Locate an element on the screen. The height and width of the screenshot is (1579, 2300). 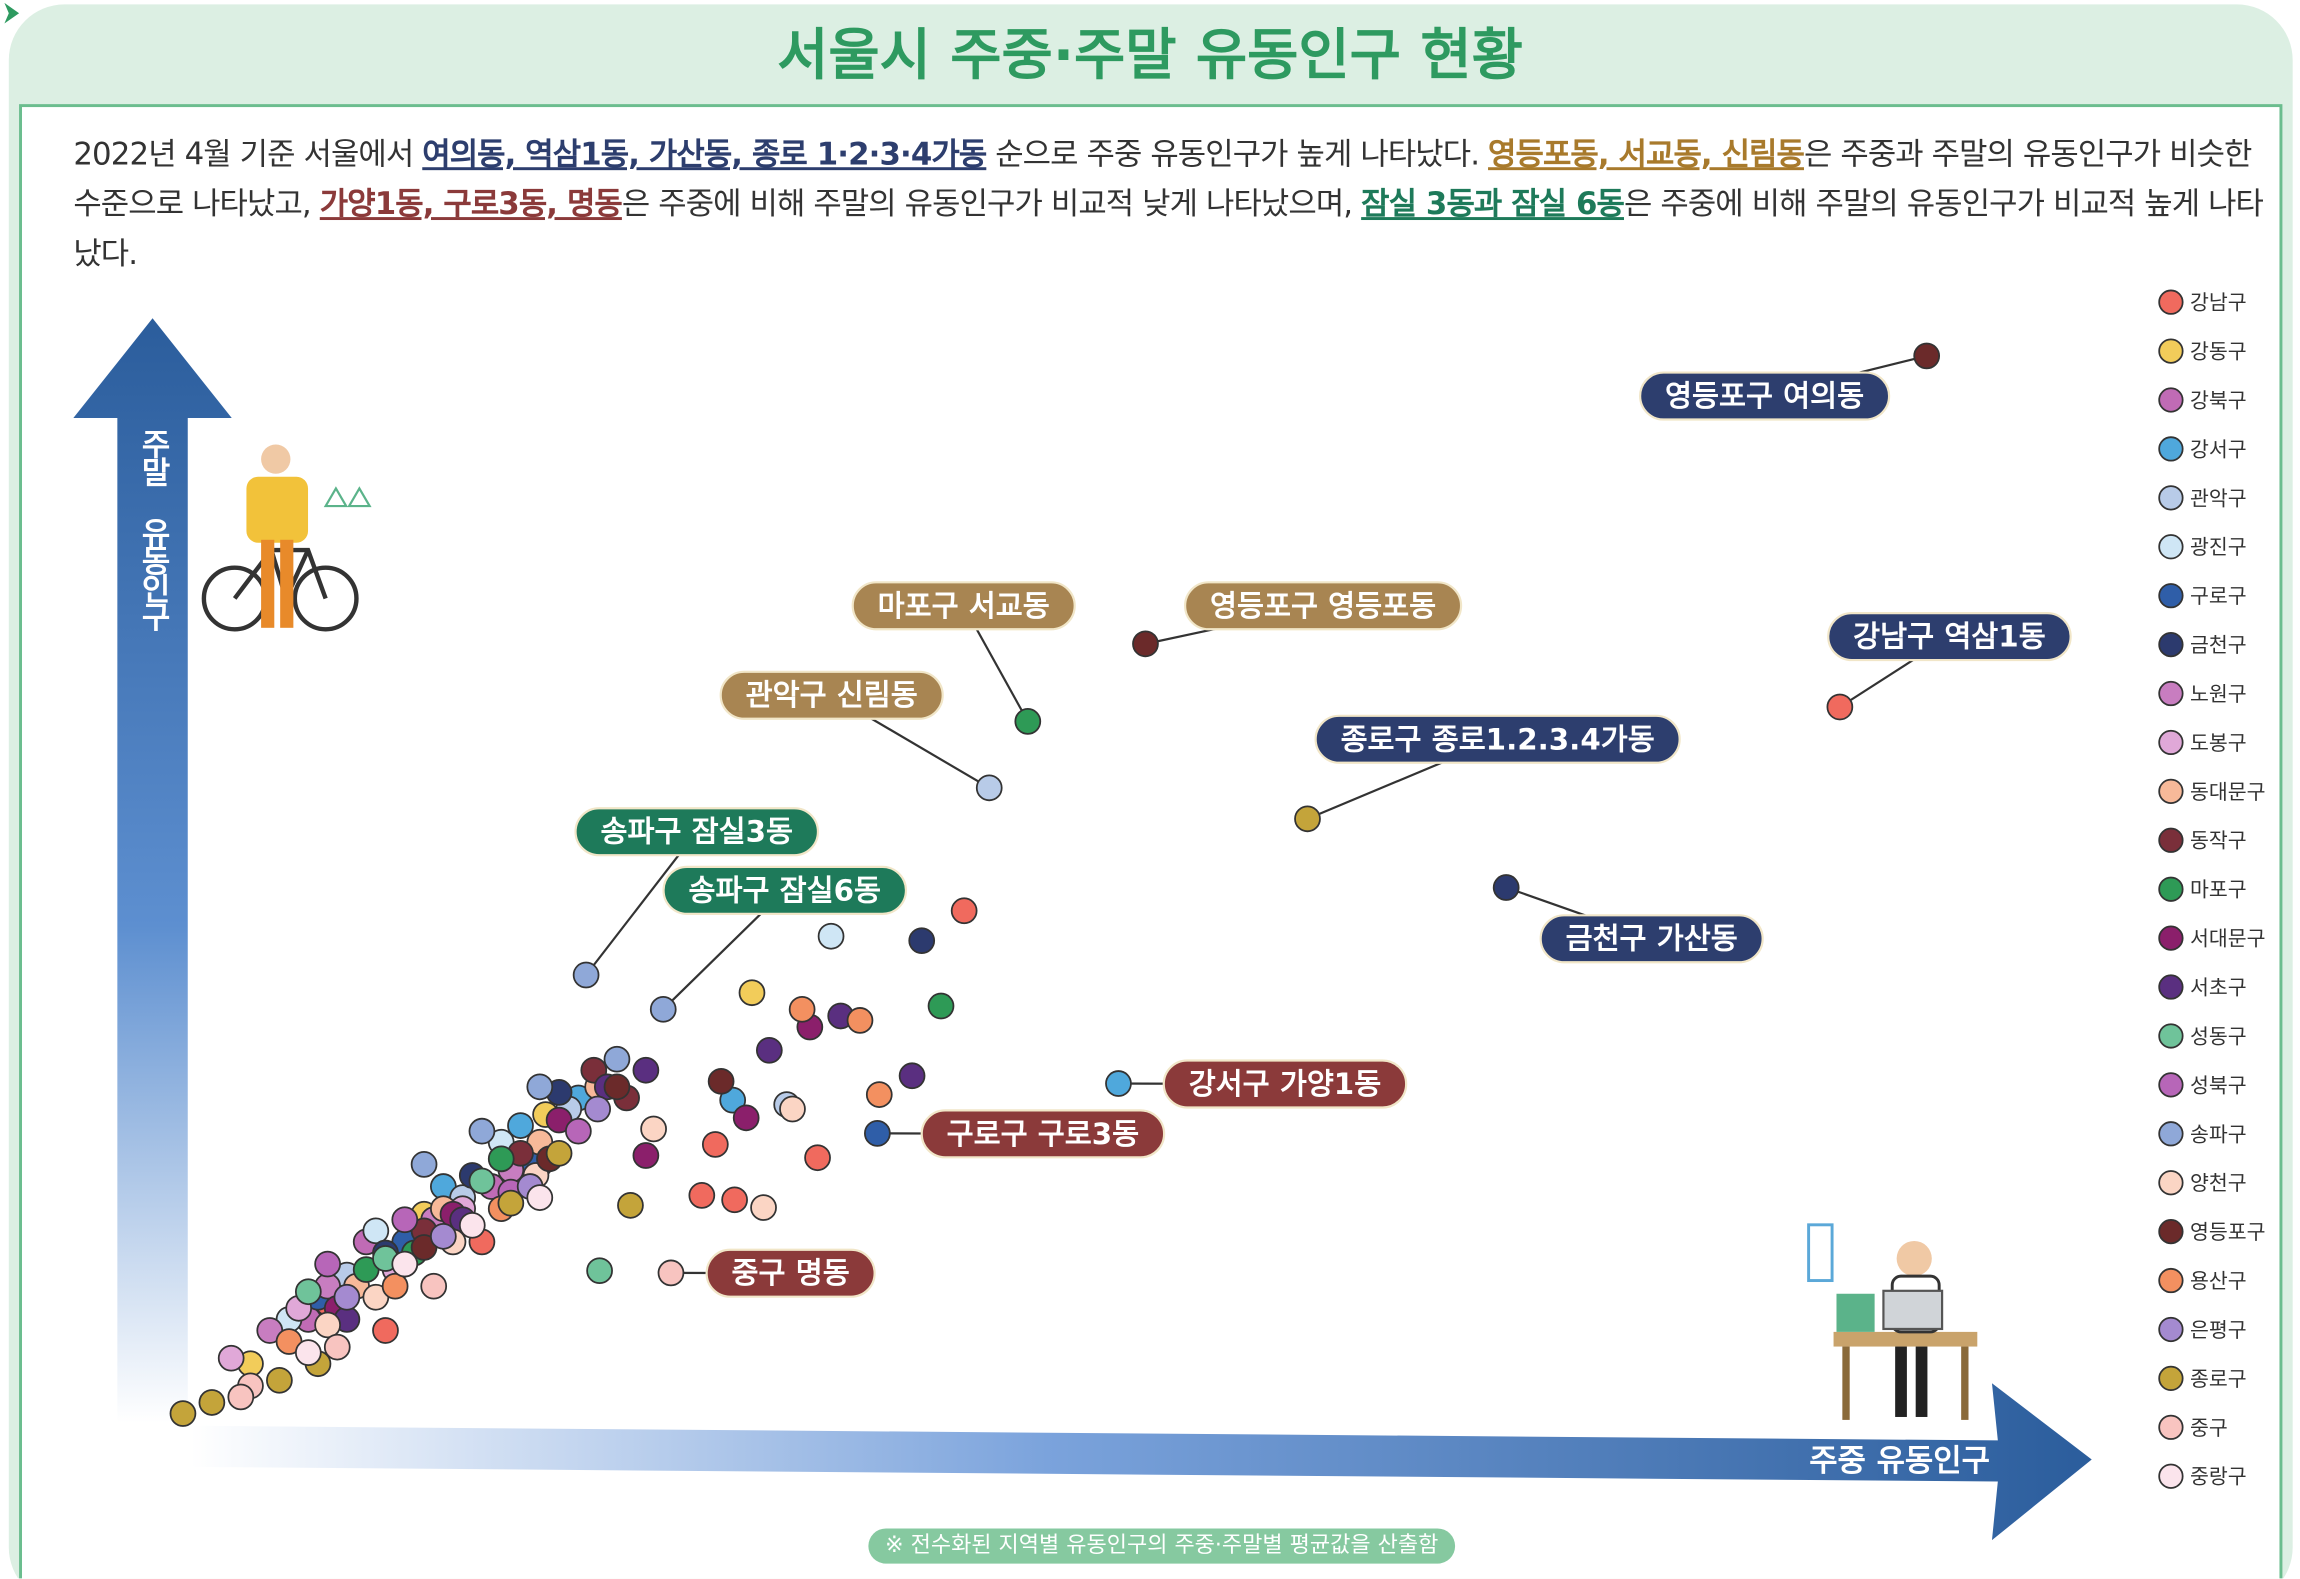
legend-label: 강동구 is located at coordinates (2218, 352).